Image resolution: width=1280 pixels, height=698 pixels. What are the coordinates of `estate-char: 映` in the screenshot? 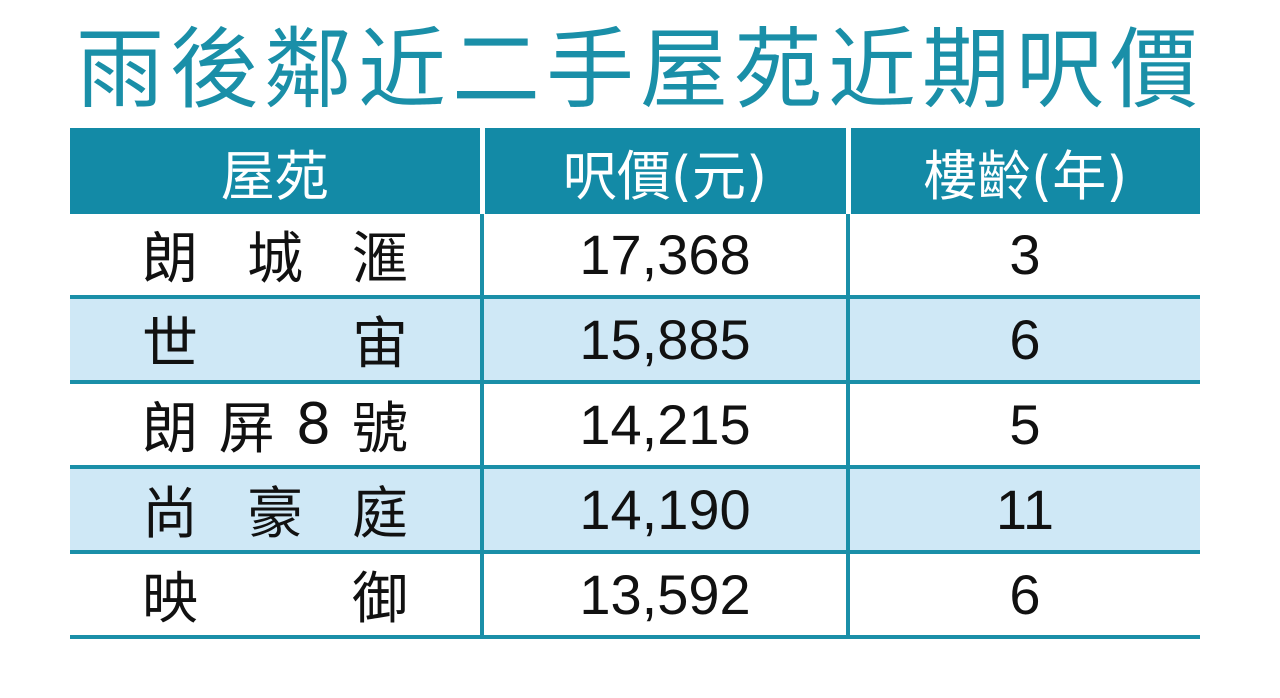 It's located at (170, 599).